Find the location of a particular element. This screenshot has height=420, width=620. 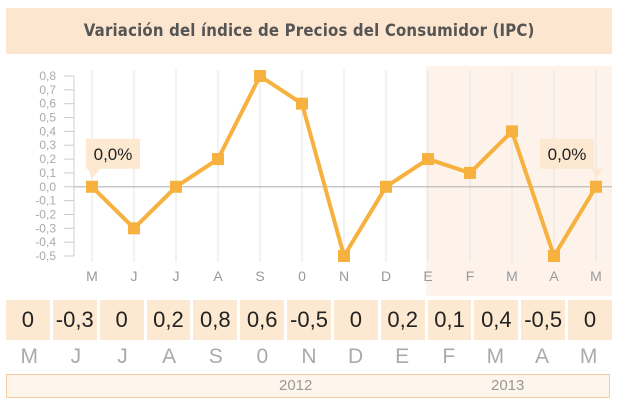

value-cell: 0,8 is located at coordinates (215, 320).